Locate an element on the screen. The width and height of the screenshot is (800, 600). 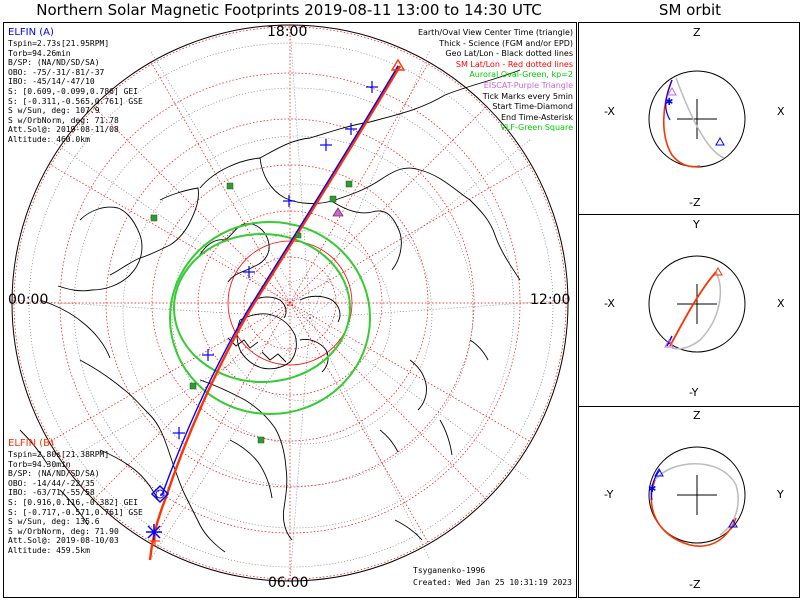
xz-label-left: -X is located at coordinates (609, 111).